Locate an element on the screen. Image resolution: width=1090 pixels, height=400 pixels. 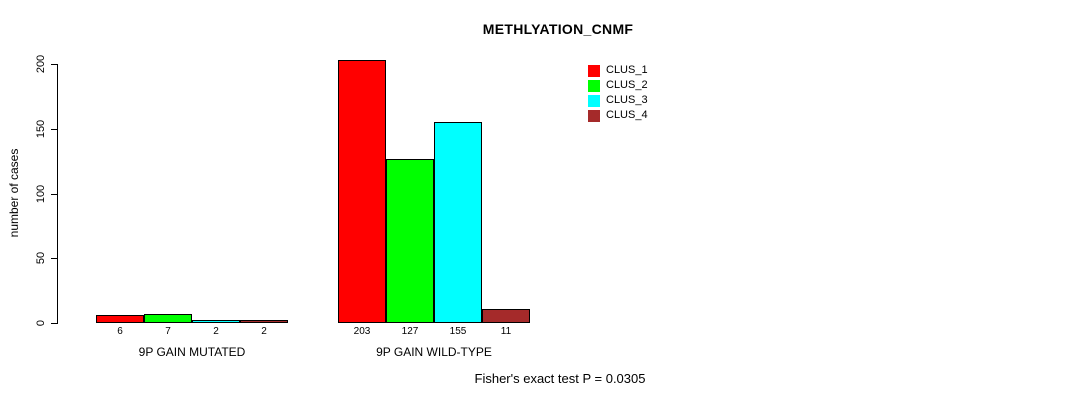
legend-item: CLUS_1 is located at coordinates (618, 70).